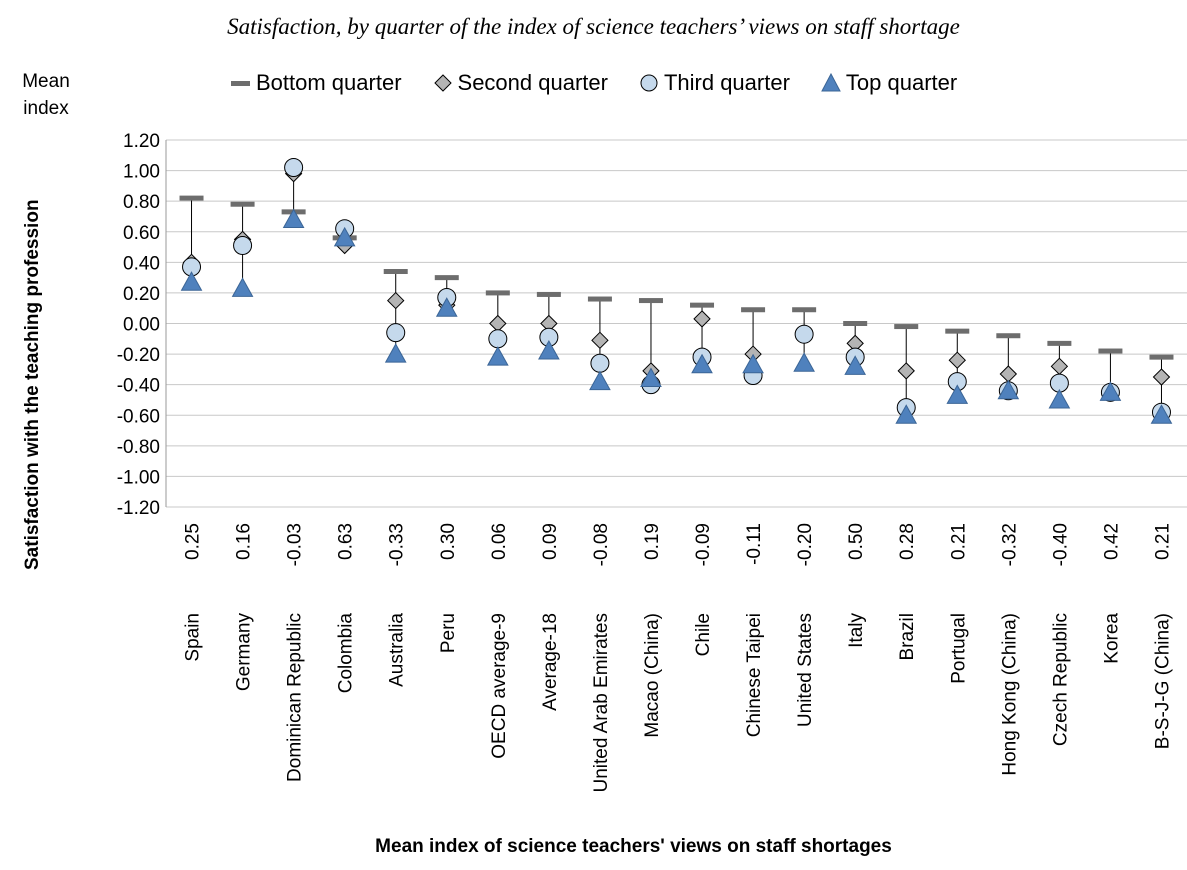 This screenshot has height=870, width=1187. Describe the element at coordinates (754, 544) in the screenshot. I see `category-mean-label: -0.11` at that location.